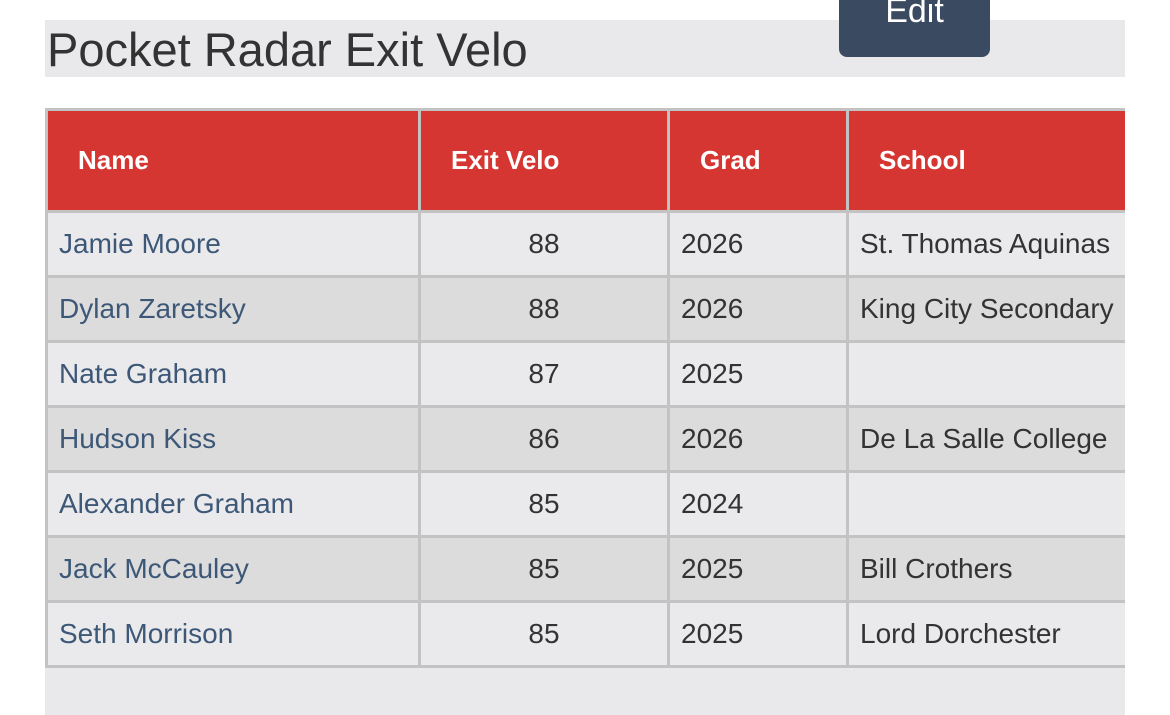  I want to click on column-header: Exit Velo, so click(544, 160).